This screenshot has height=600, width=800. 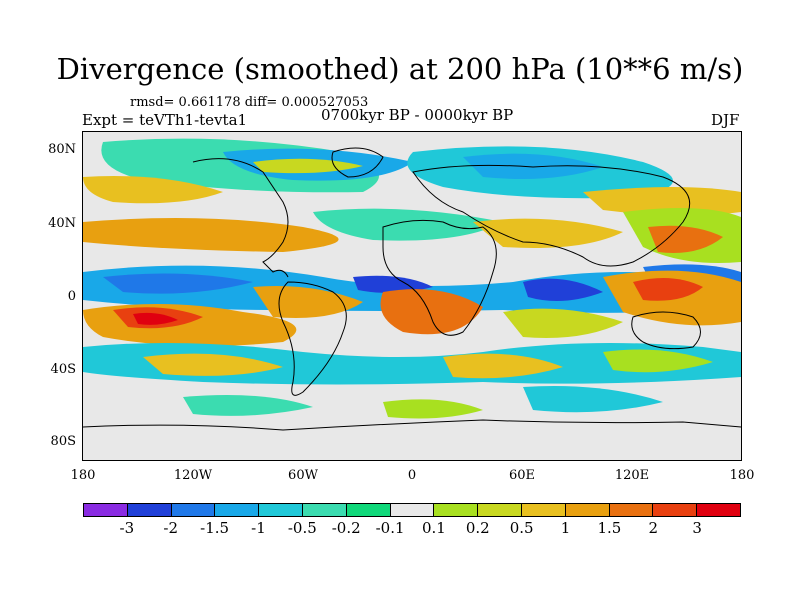 What do you see at coordinates (632, 475) in the screenshot?
I see `x-tick-label: 120E` at bounding box center [632, 475].